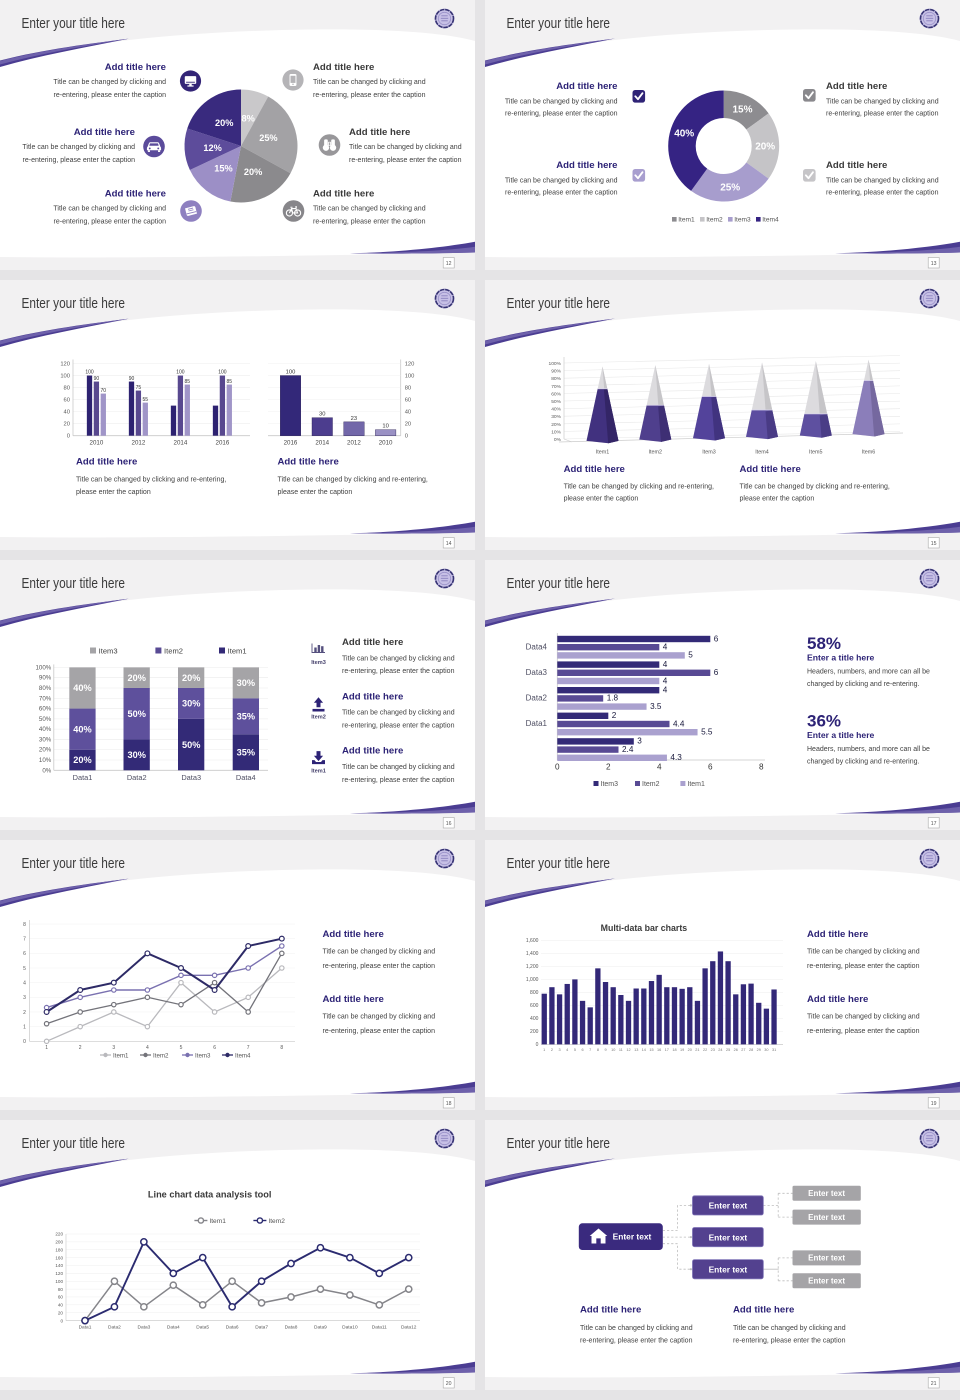  I want to click on svg-text:changed by clicking and re-ent: changed by clicking and re-entering., so click(863, 684).